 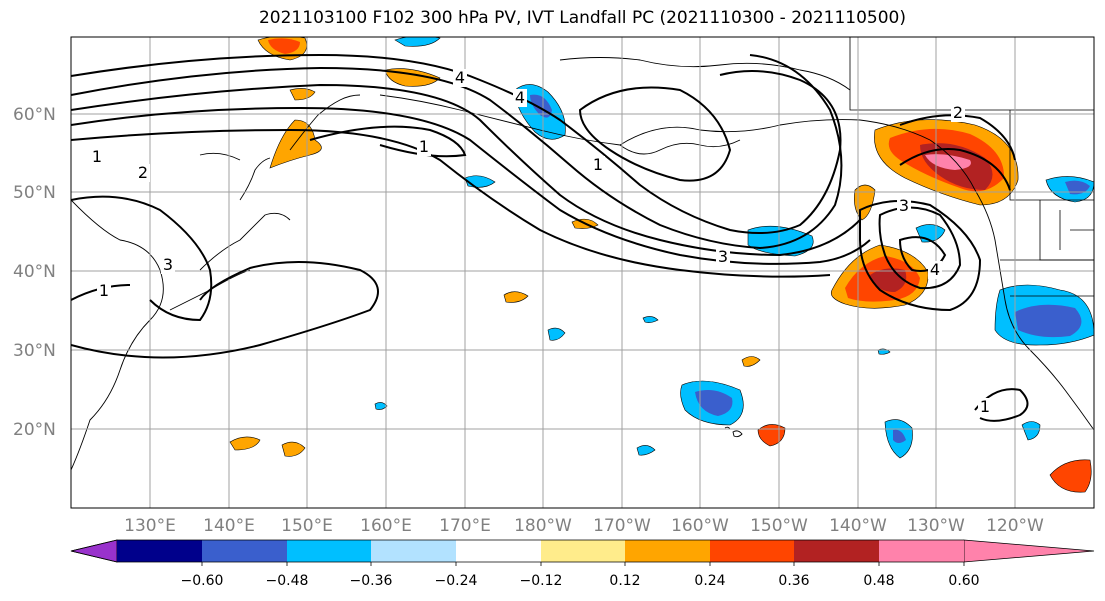 What do you see at coordinates (202, 581) in the screenshot?
I see `colorbar-tick-label: −0.60` at bounding box center [202, 581].